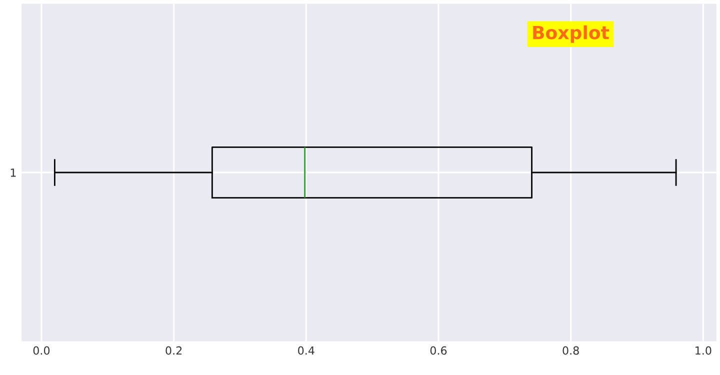 The width and height of the screenshot is (720, 375). Describe the element at coordinates (13, 172) in the screenshot. I see `y-tick-label: 1` at that location.